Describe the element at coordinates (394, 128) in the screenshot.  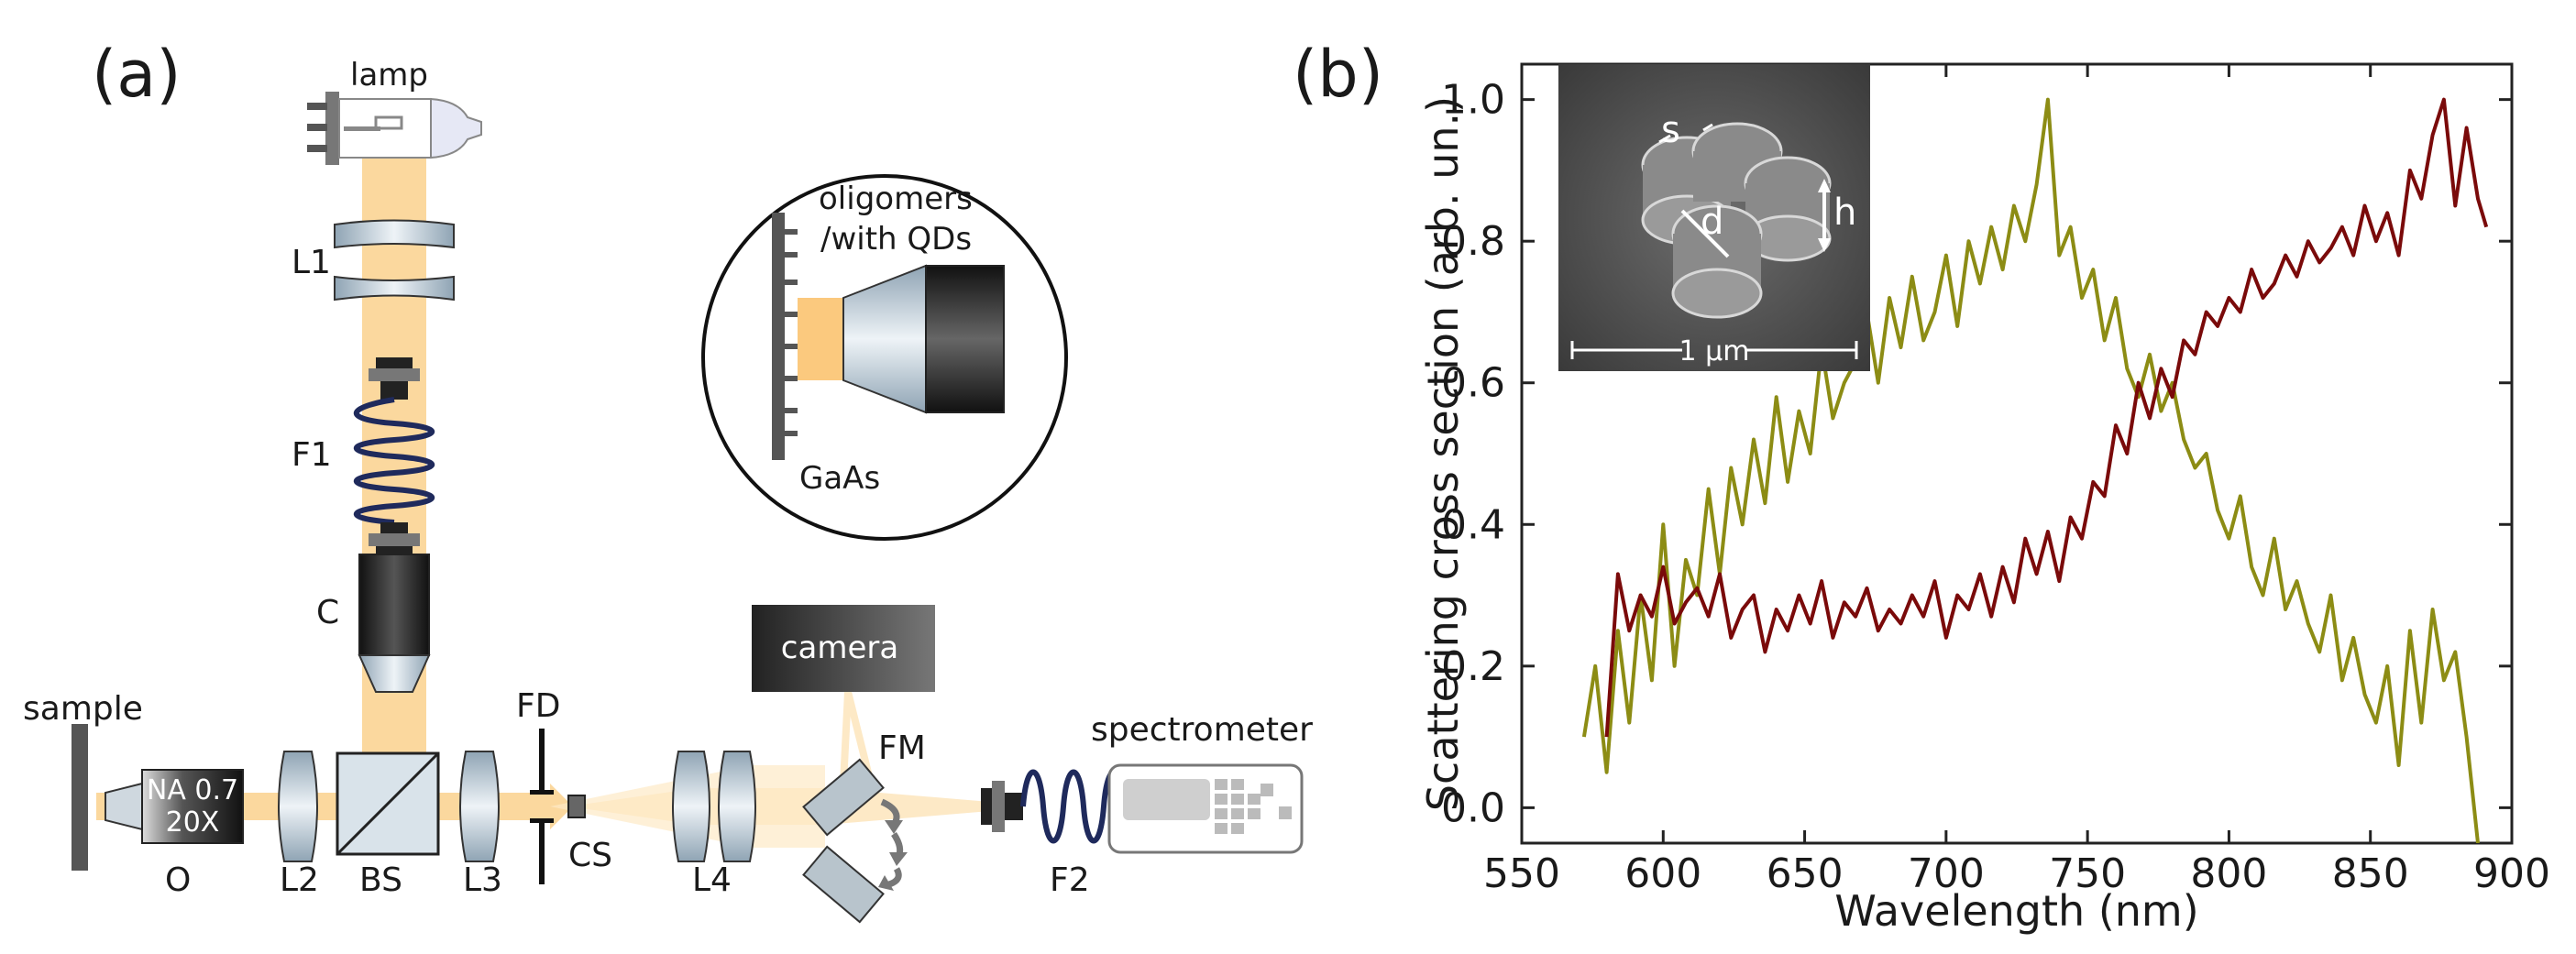
I see `lamp` at that location.